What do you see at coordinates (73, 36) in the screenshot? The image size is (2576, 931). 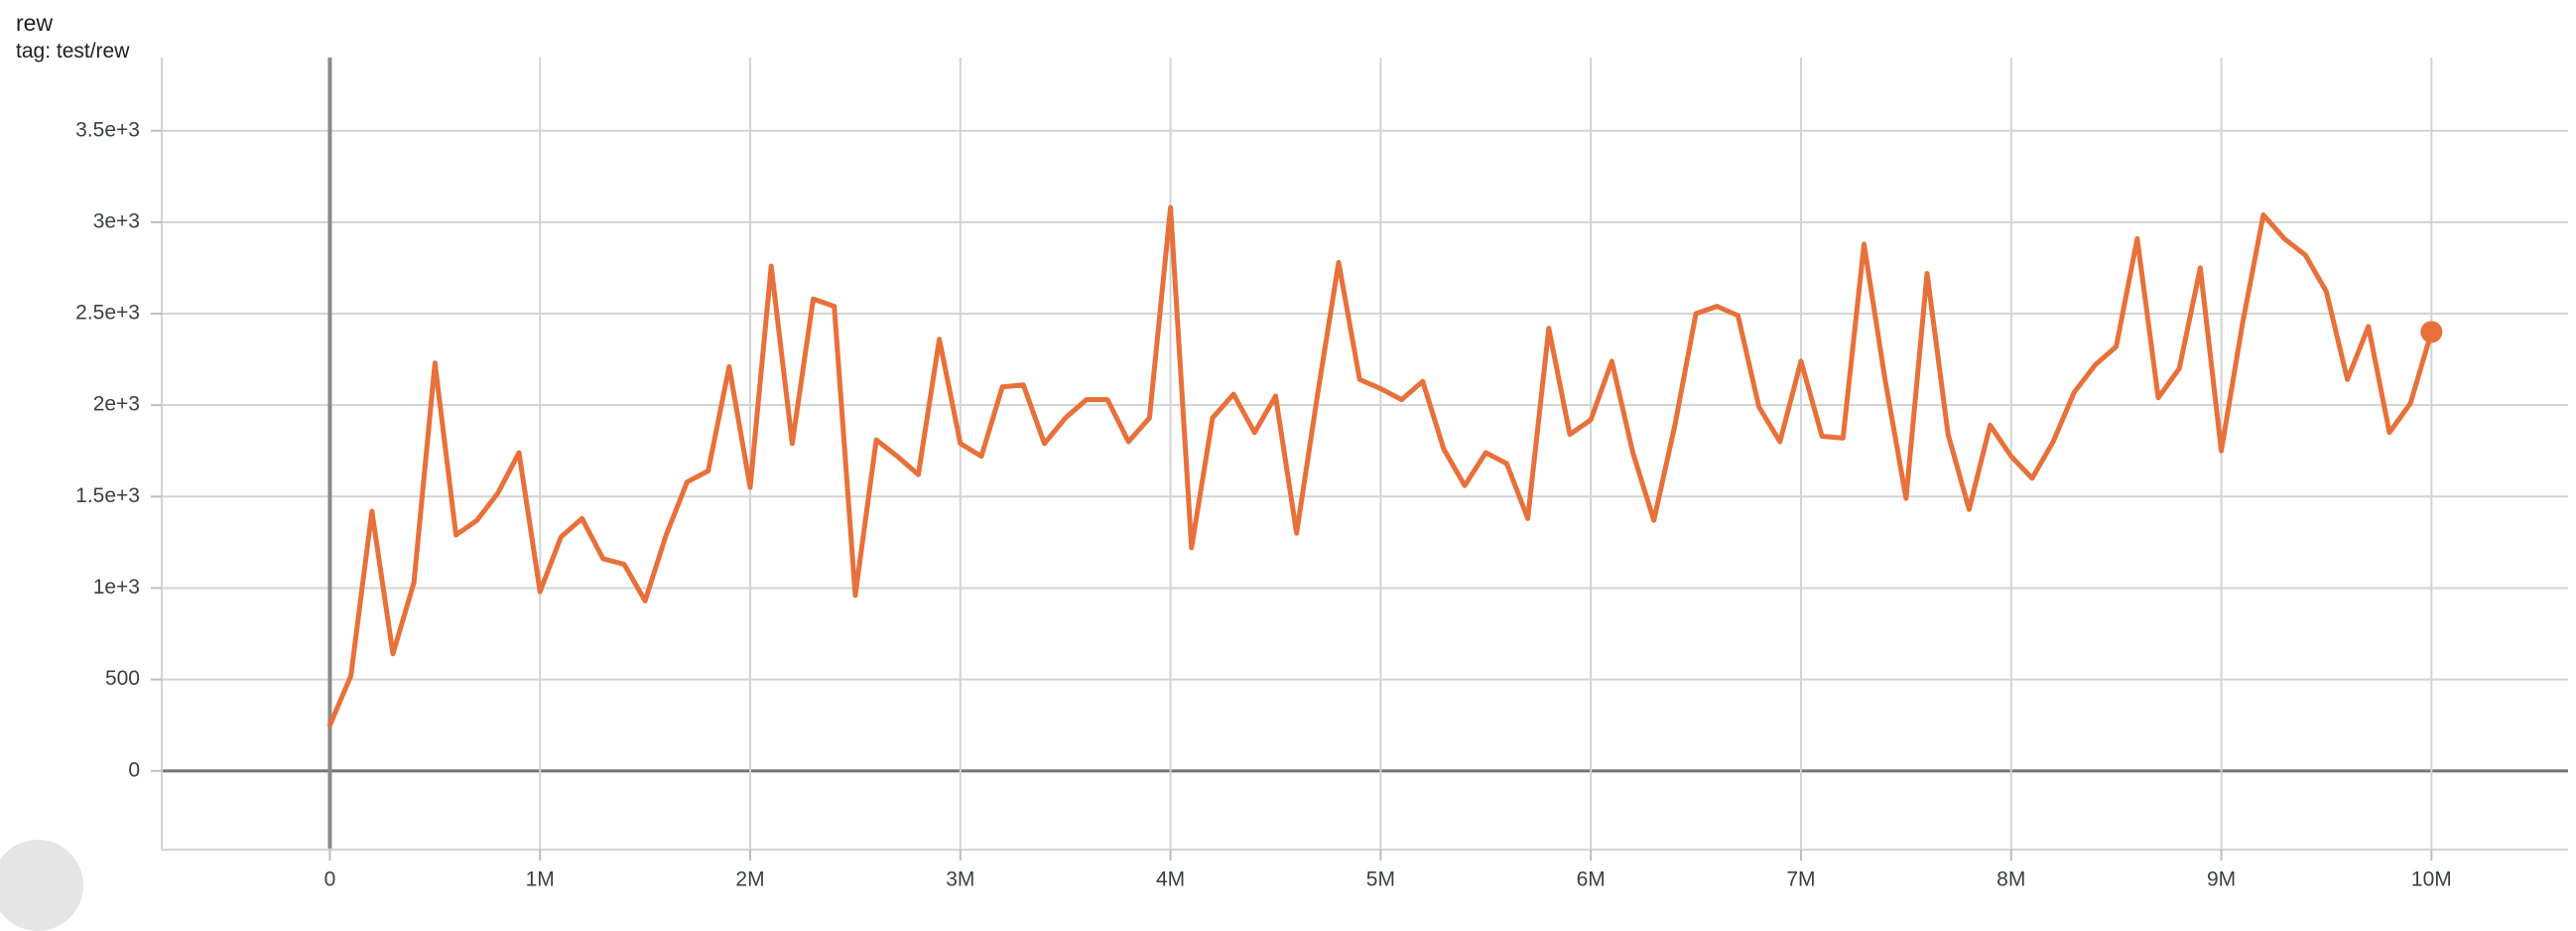 I see `chart-header: rew tag: test/rew` at bounding box center [73, 36].